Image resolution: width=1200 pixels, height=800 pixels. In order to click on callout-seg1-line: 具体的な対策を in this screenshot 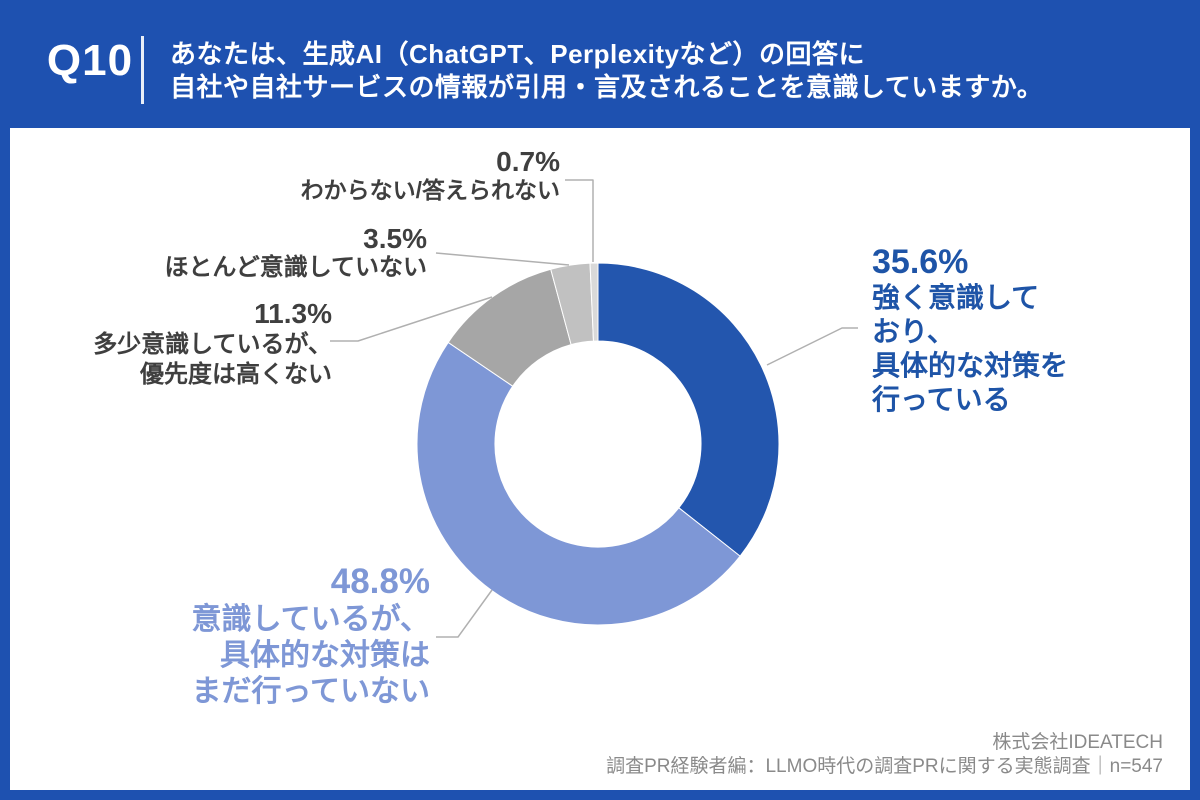, I will do `click(970, 365)`.